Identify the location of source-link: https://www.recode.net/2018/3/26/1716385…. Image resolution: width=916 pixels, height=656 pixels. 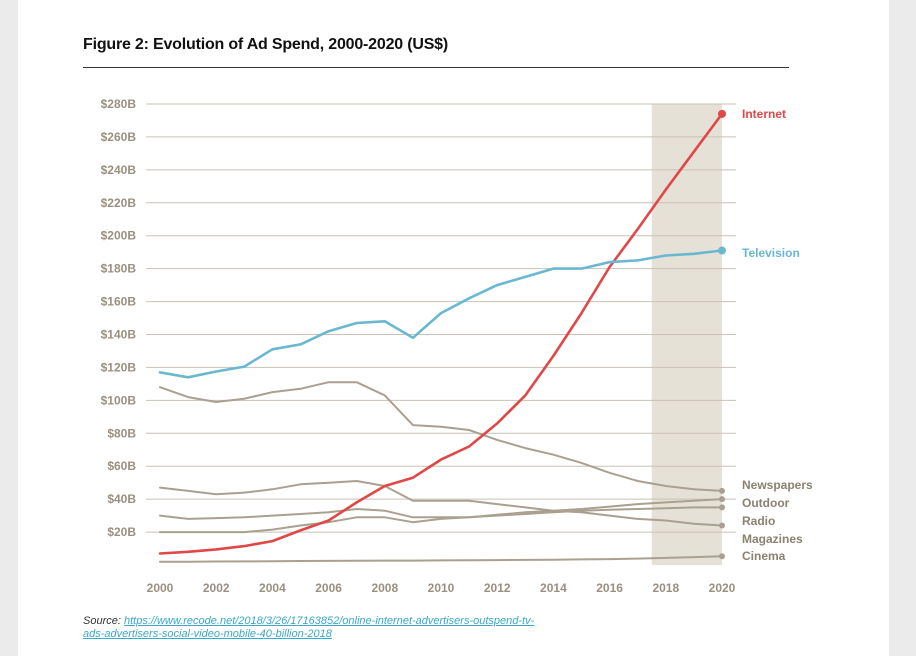
(309, 627).